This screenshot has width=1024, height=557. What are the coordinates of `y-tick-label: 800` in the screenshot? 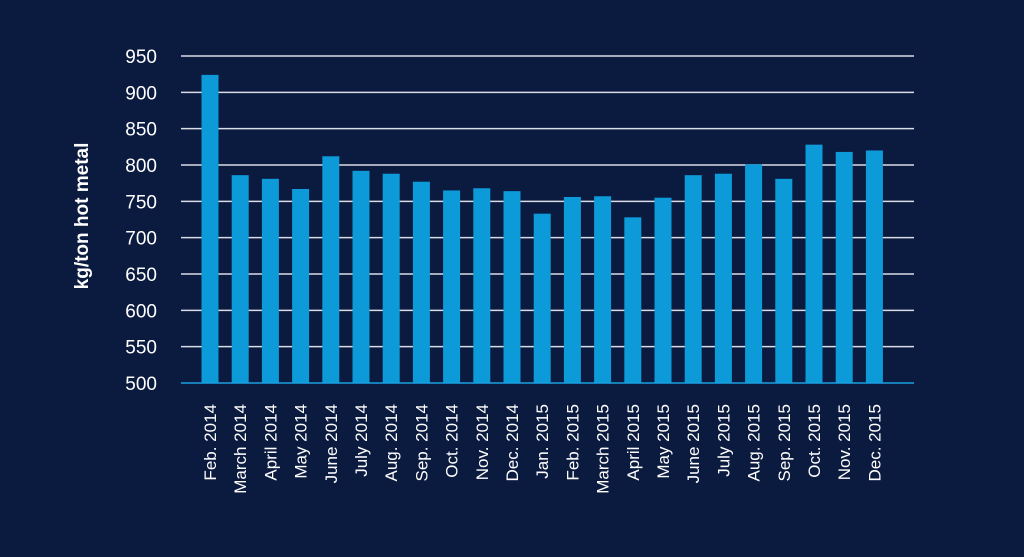 It's located at (141, 166).